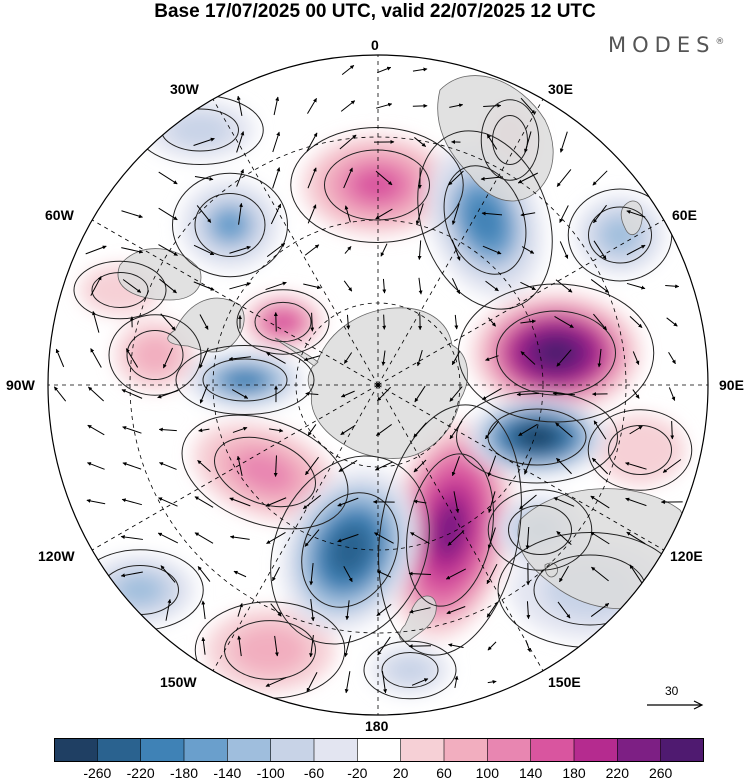 Image resolution: width=750 pixels, height=783 pixels. What do you see at coordinates (666, 45) in the screenshot?
I see `modes-logo: MODES®` at bounding box center [666, 45].